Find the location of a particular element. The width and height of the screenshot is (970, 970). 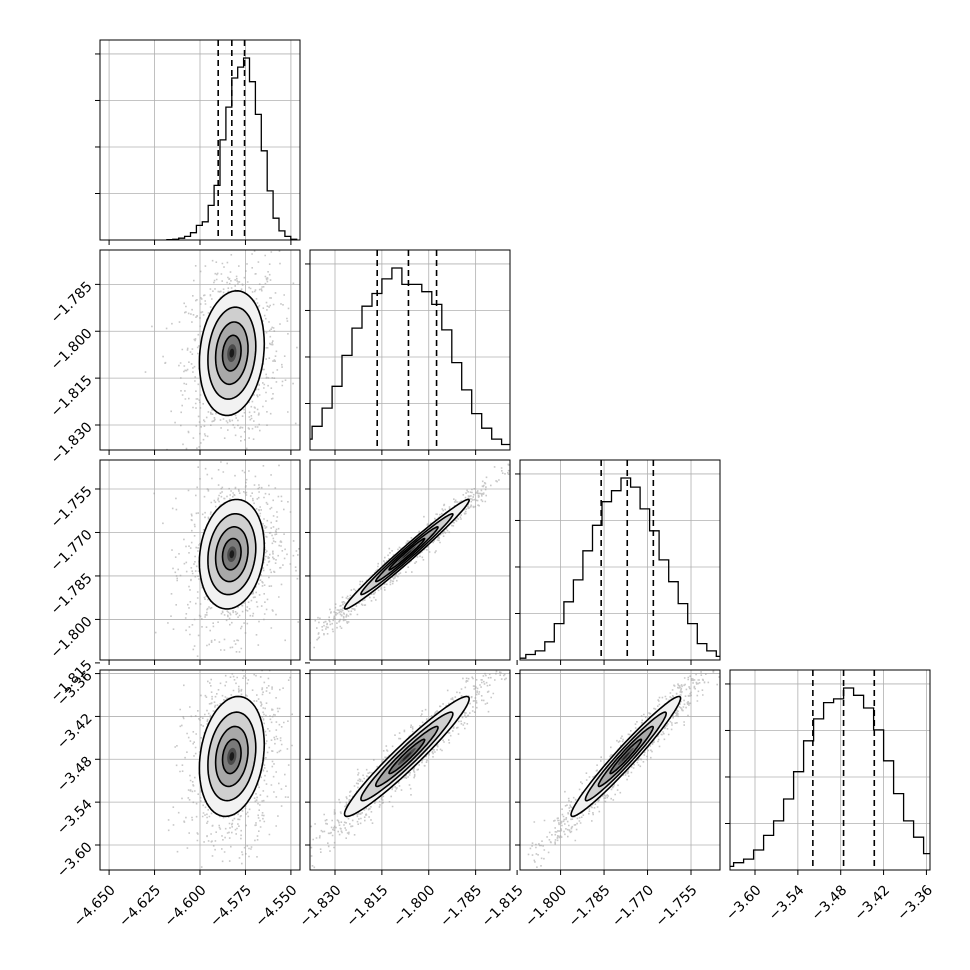

contour-panel-1-0: −1.830−1.815−1.800−1.785 is located at coordinates (174, 358).